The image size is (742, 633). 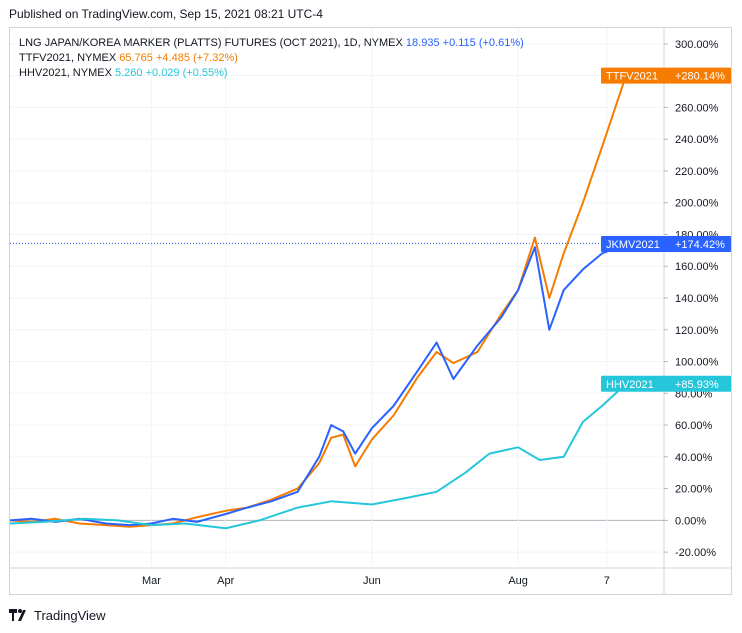 What do you see at coordinates (271, 73) in the screenshot?
I see `legend-row-hh: HHV2021, NYMEX 5.260 +0.029 (+0.55%)` at bounding box center [271, 73].